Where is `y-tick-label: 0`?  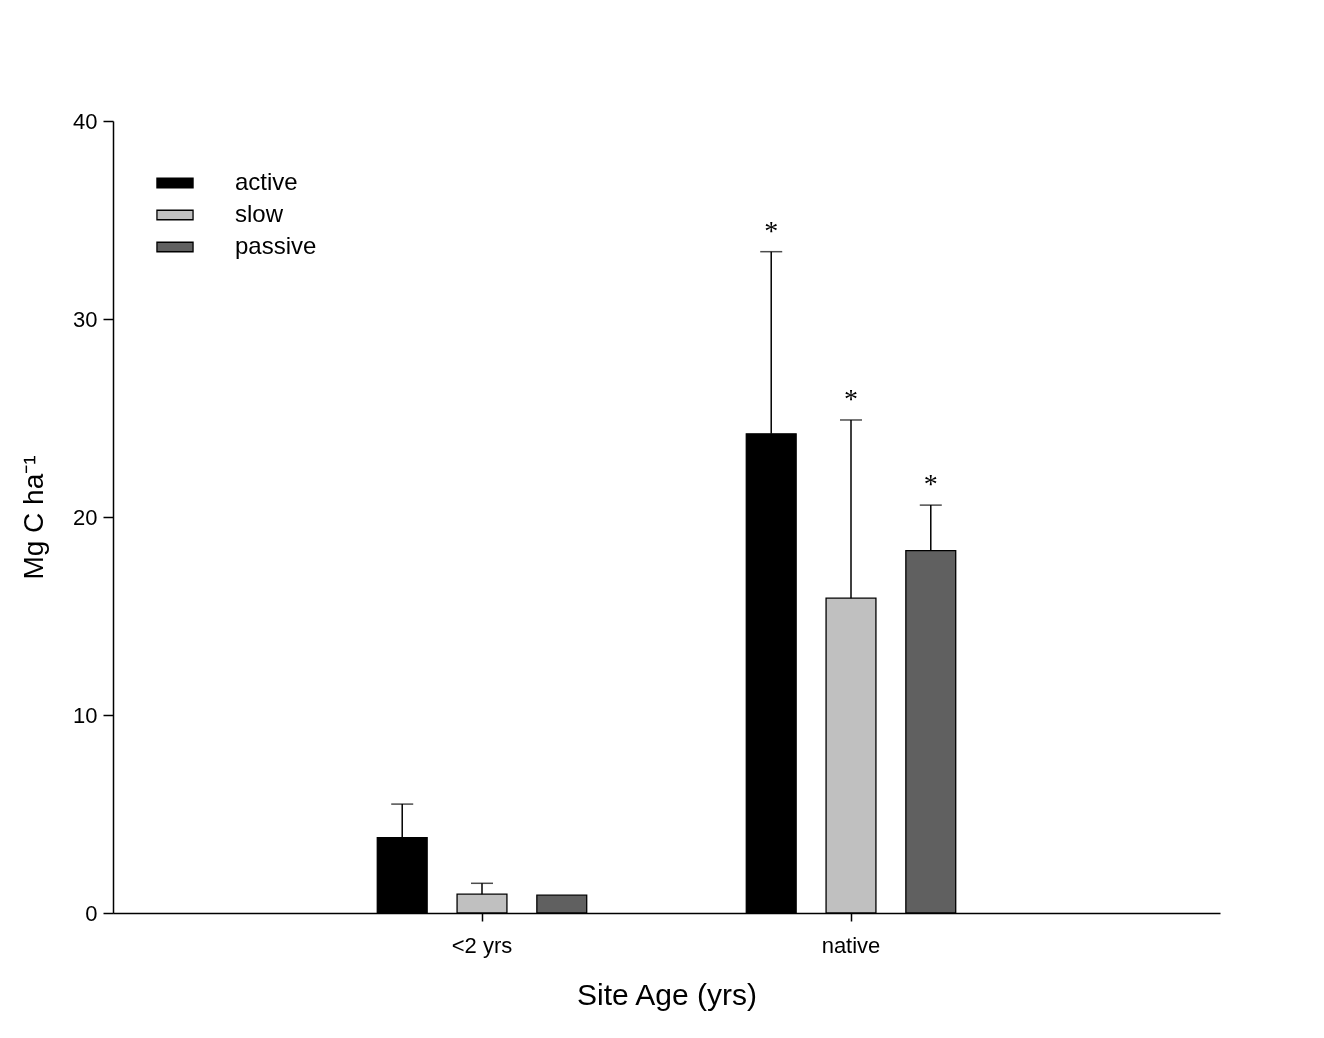
y-tick-label: 0 is located at coordinates (91, 913).